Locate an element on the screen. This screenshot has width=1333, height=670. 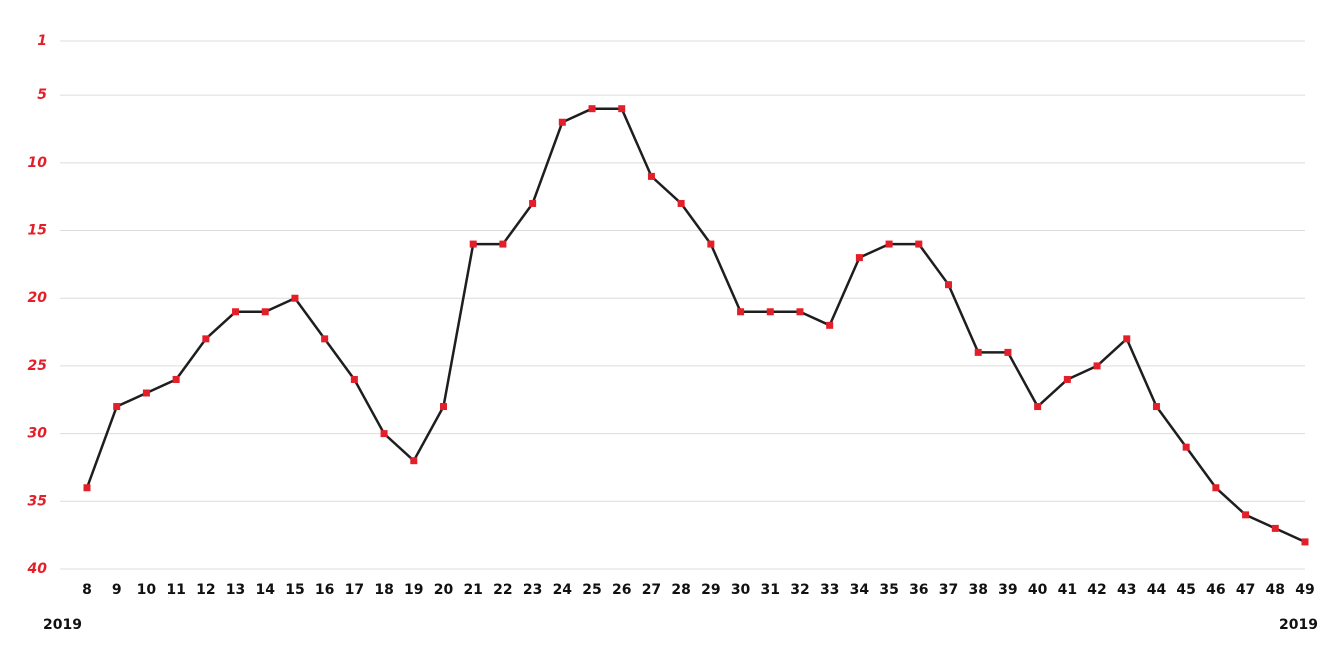
y-tick-label: 35 is located at coordinates (38, 501).